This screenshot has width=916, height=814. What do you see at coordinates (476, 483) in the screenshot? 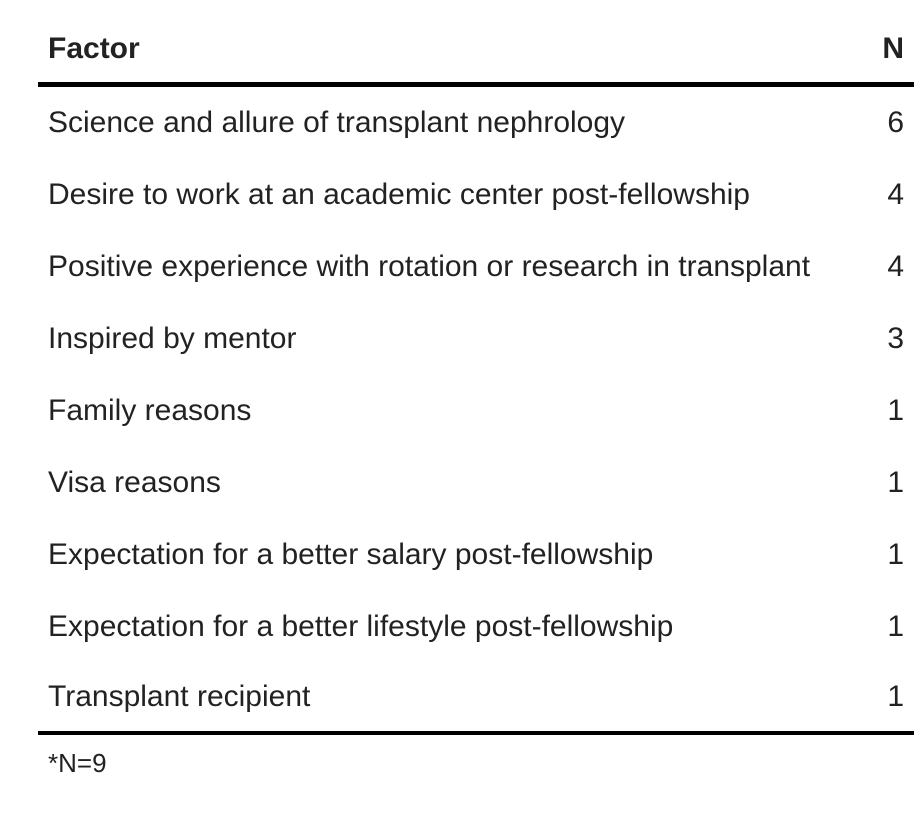
I see `table-row: Visa reasons 1` at bounding box center [476, 483].